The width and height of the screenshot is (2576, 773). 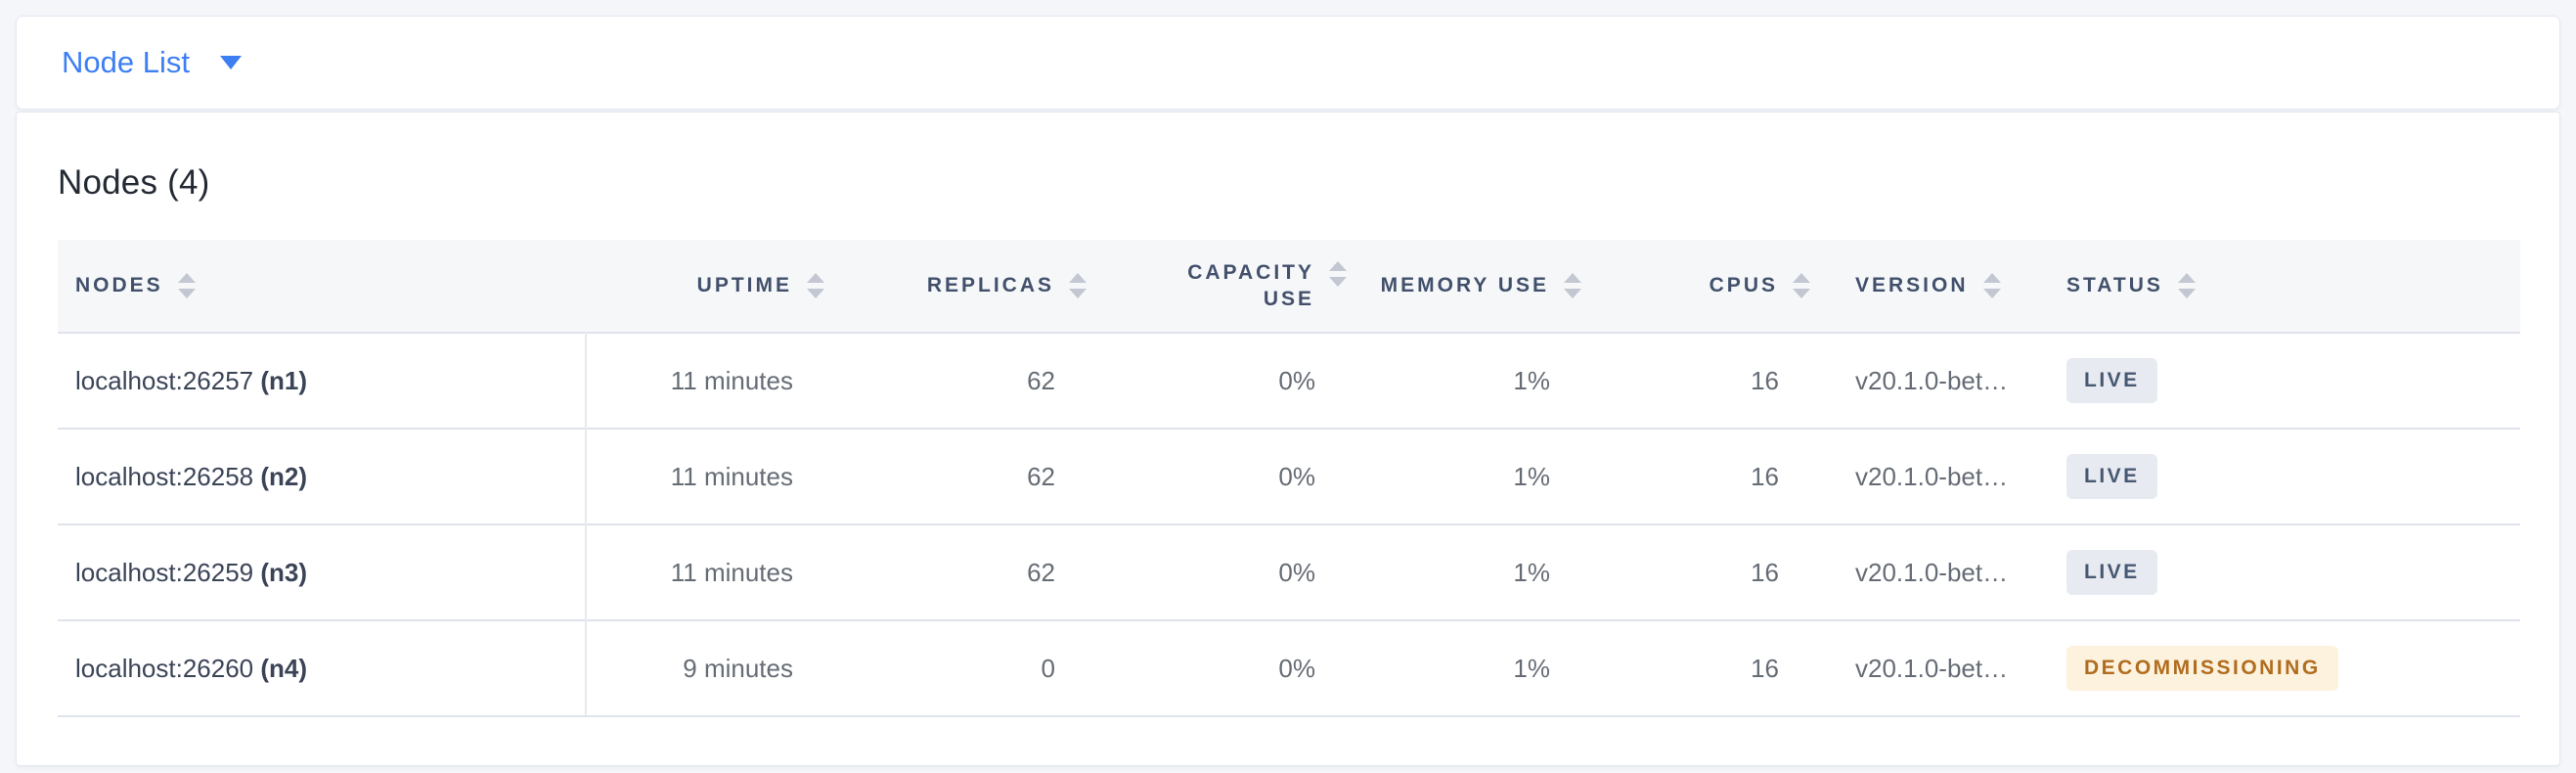 I want to click on replicas-cell: 0, so click(x=977, y=668).